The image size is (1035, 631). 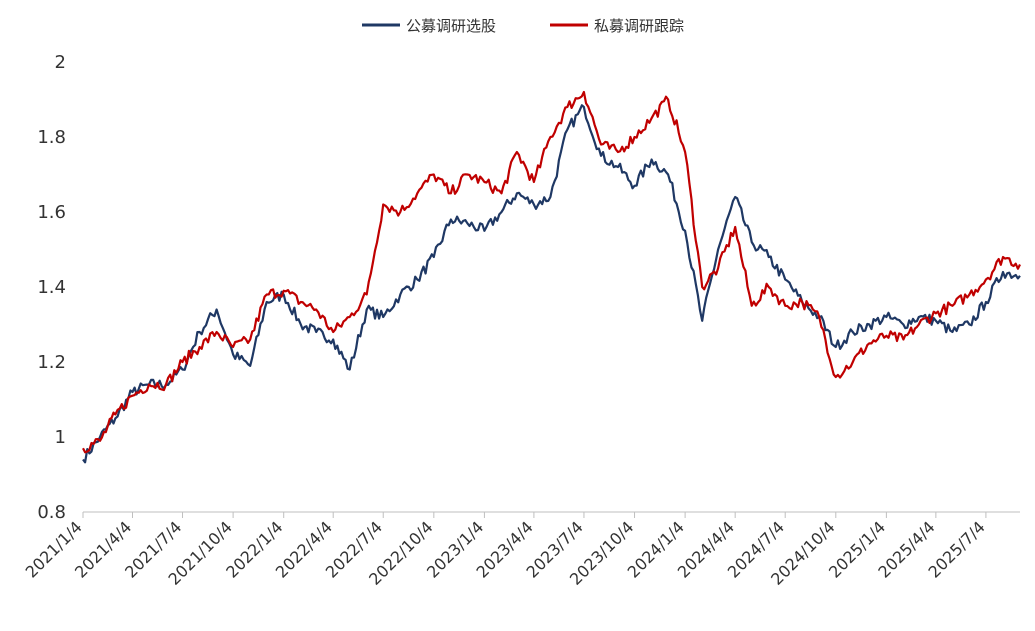 I want to click on y-tick-label: 1.8, so click(x=51, y=137).